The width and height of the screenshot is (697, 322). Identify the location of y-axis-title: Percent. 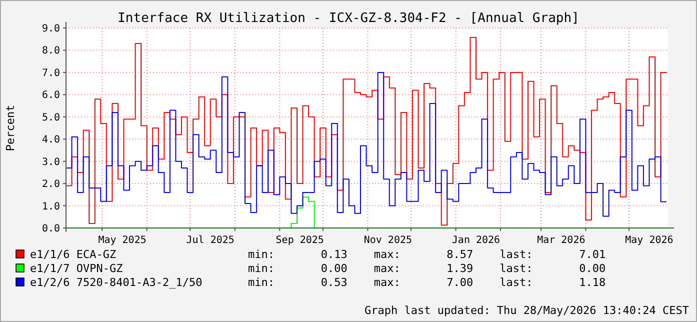
(10, 128).